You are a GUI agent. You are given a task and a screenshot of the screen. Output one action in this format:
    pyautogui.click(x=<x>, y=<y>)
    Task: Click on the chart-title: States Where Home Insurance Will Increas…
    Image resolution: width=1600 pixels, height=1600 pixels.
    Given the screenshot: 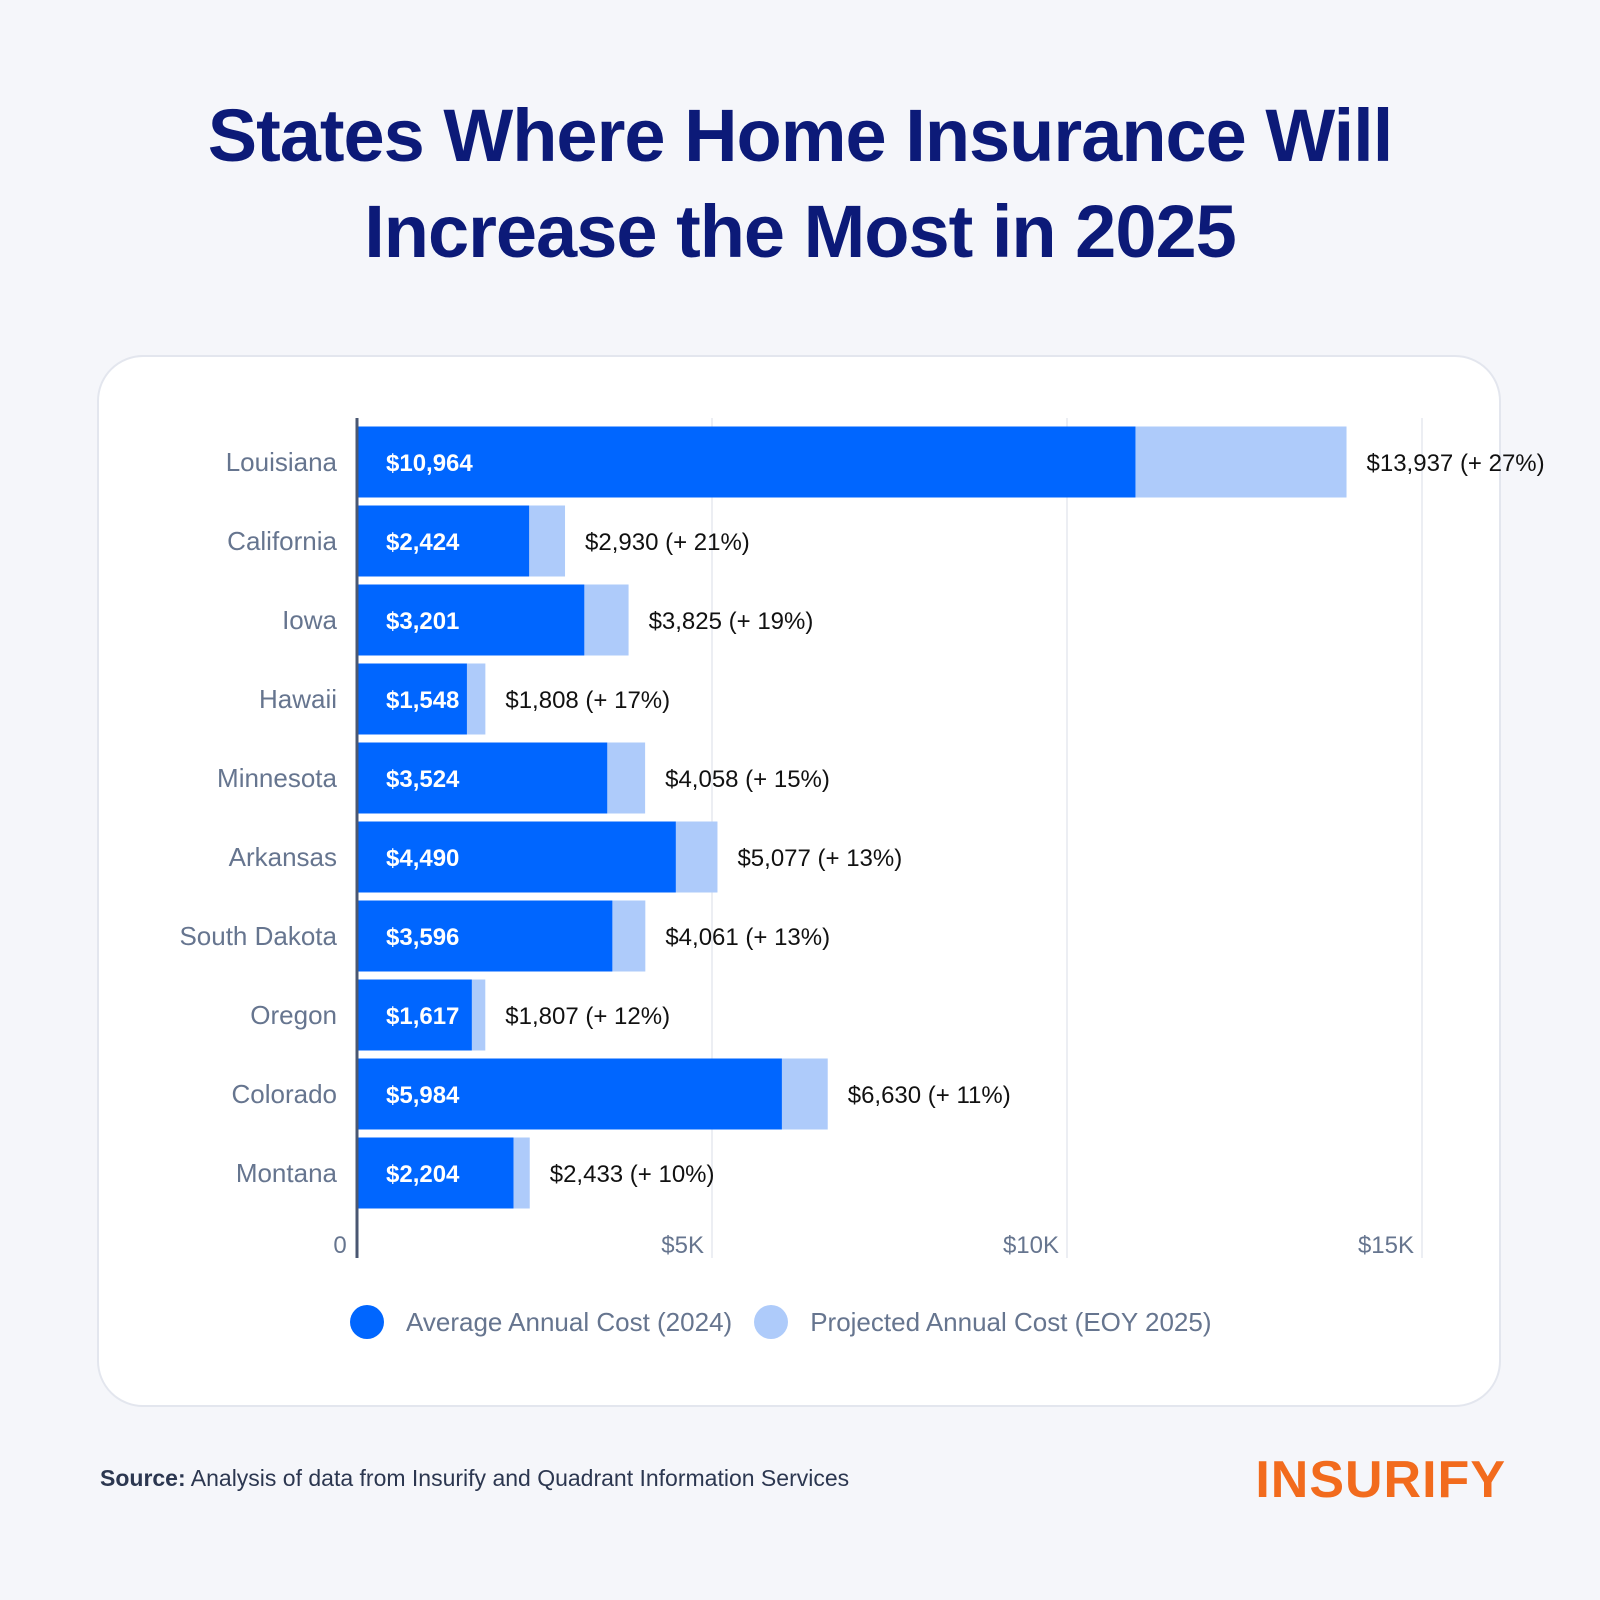 What is the action you would take?
    pyautogui.click(x=800, y=184)
    